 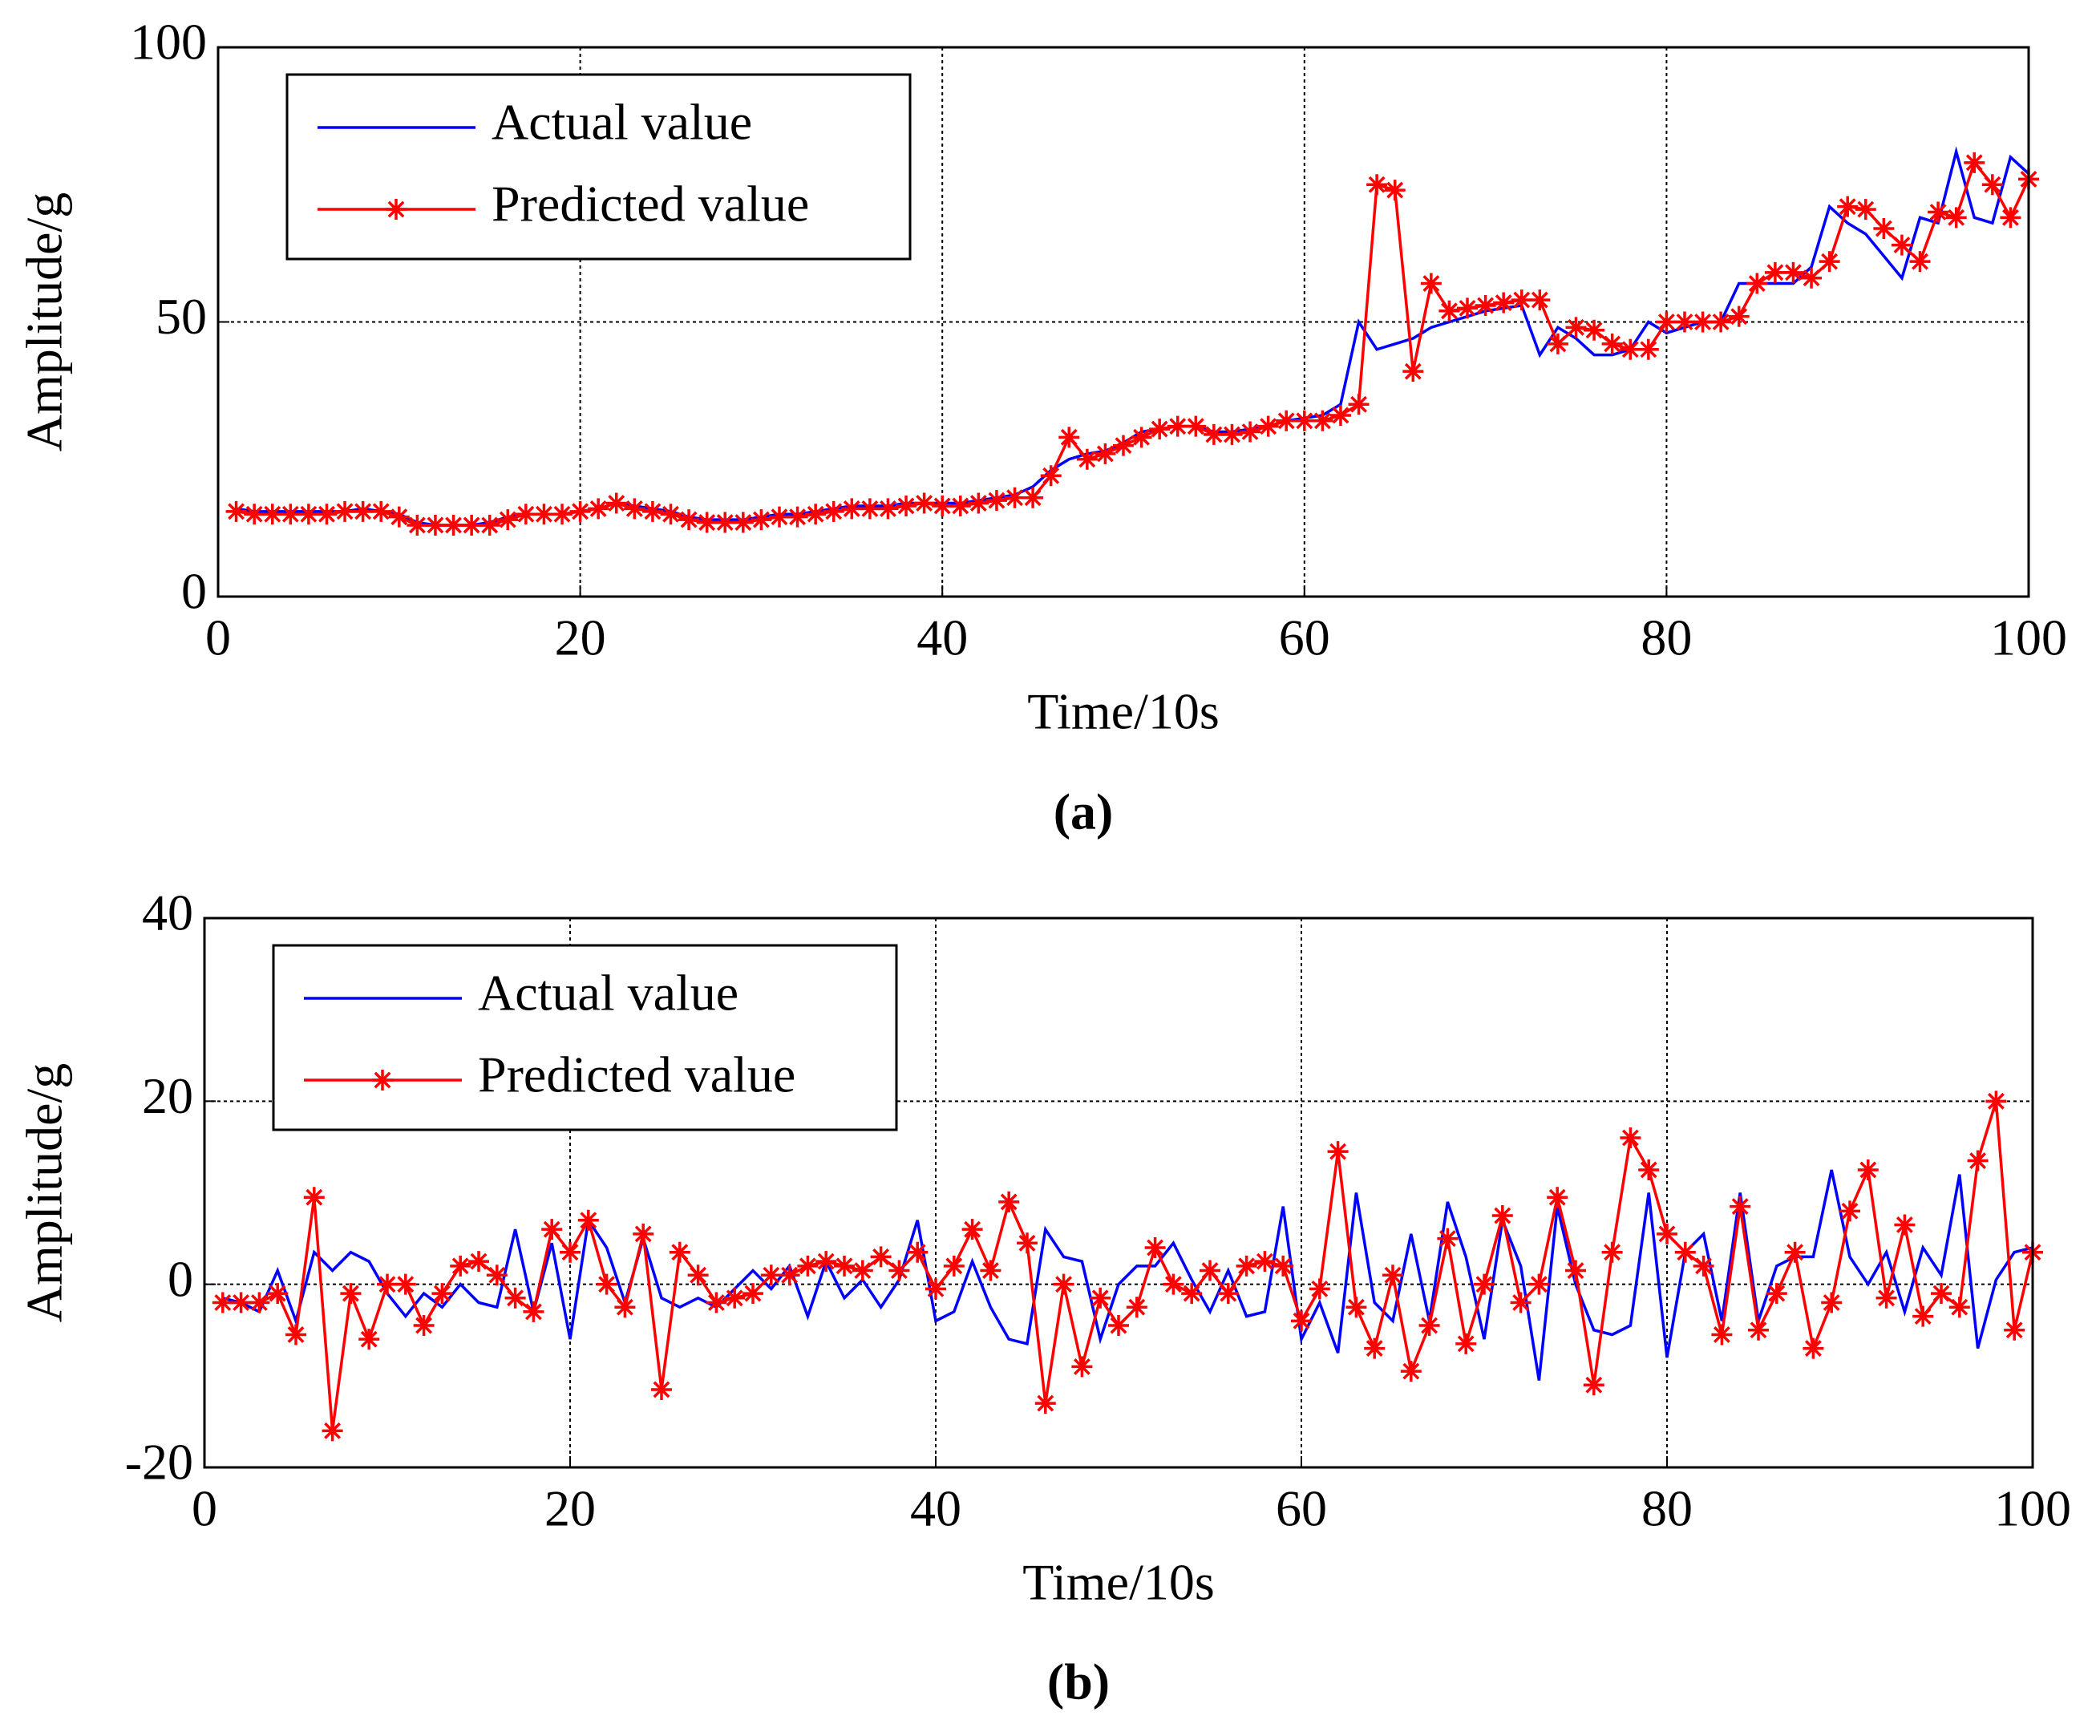 I want to click on legend-box, so click(x=585, y=1038).